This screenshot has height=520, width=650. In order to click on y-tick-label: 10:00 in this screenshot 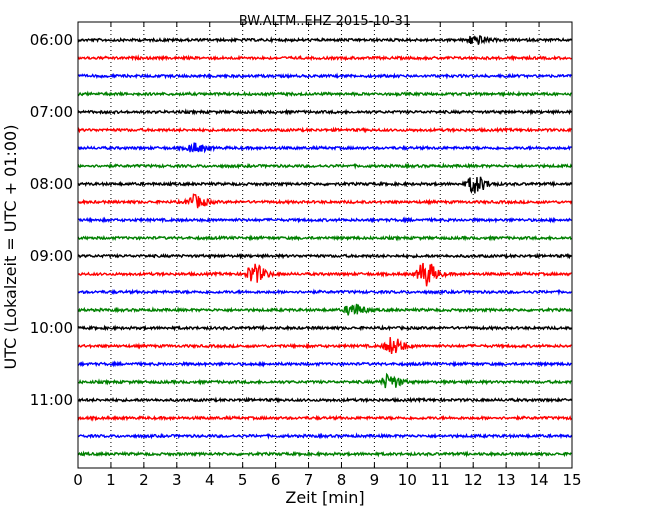, I will do `click(51, 328)`.